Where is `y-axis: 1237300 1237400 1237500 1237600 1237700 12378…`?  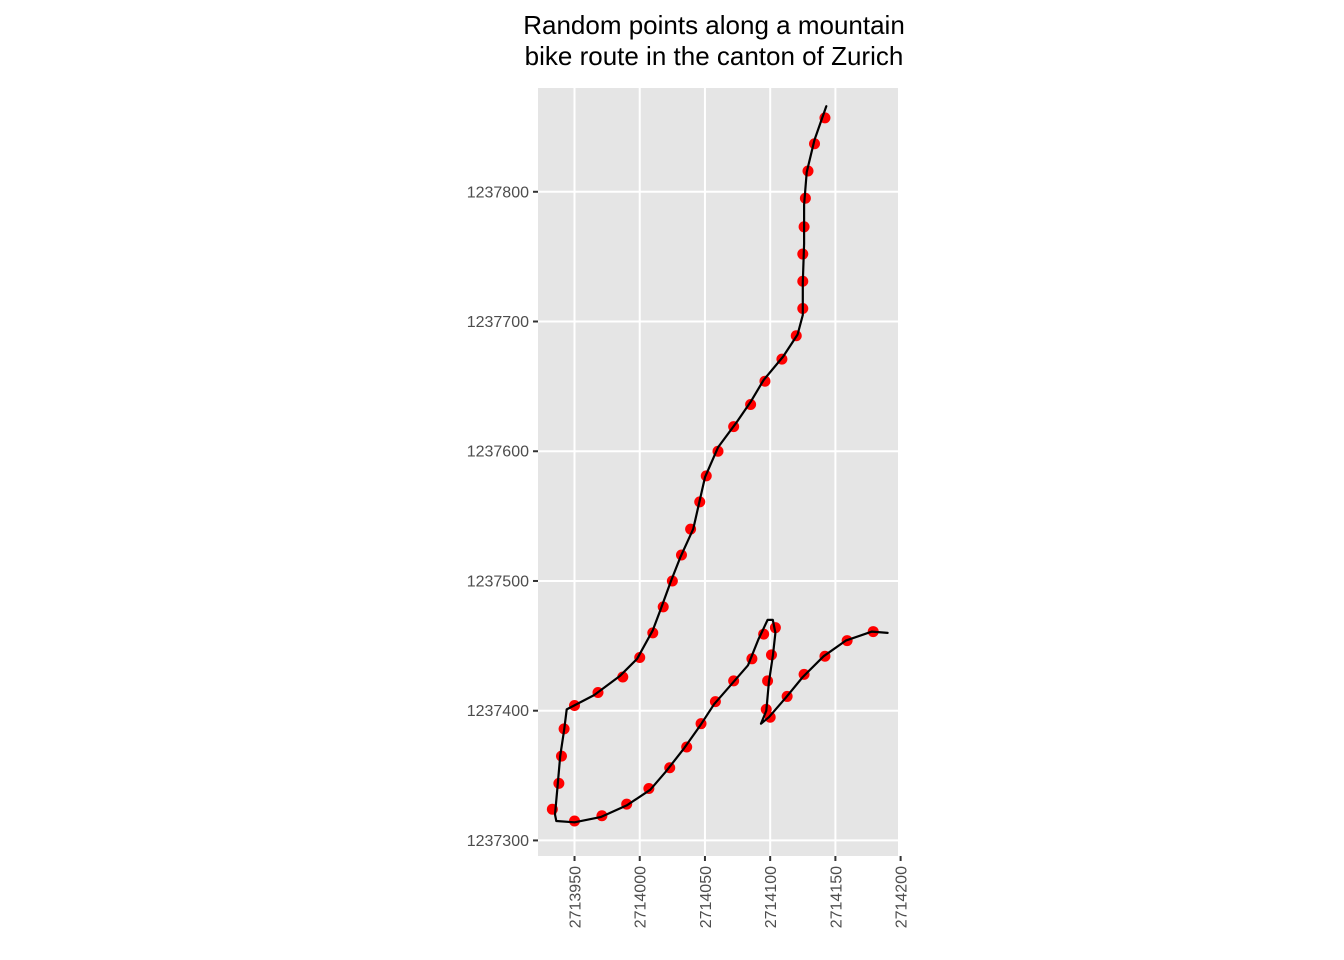 y-axis: 1237300 1237400 1237500 1237600 1237700 12378… is located at coordinates (502, 517).